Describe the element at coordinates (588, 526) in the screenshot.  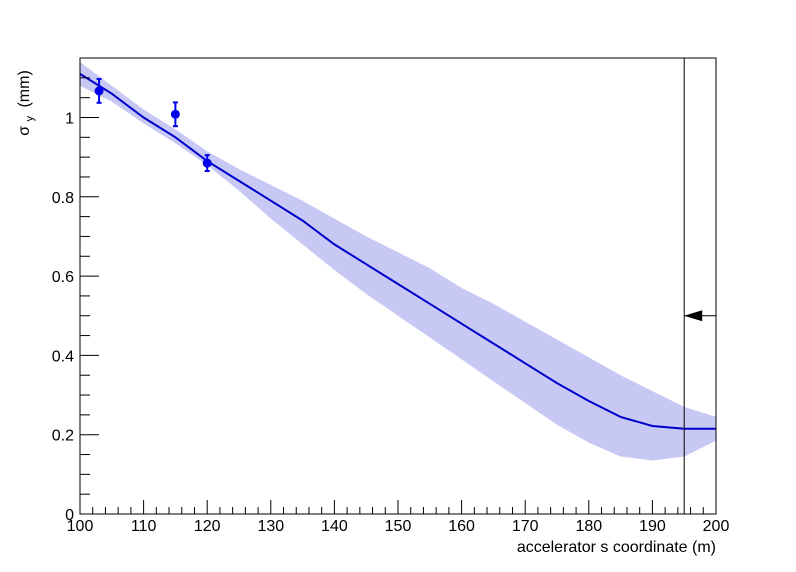
I see `x-tick-label: 180` at that location.